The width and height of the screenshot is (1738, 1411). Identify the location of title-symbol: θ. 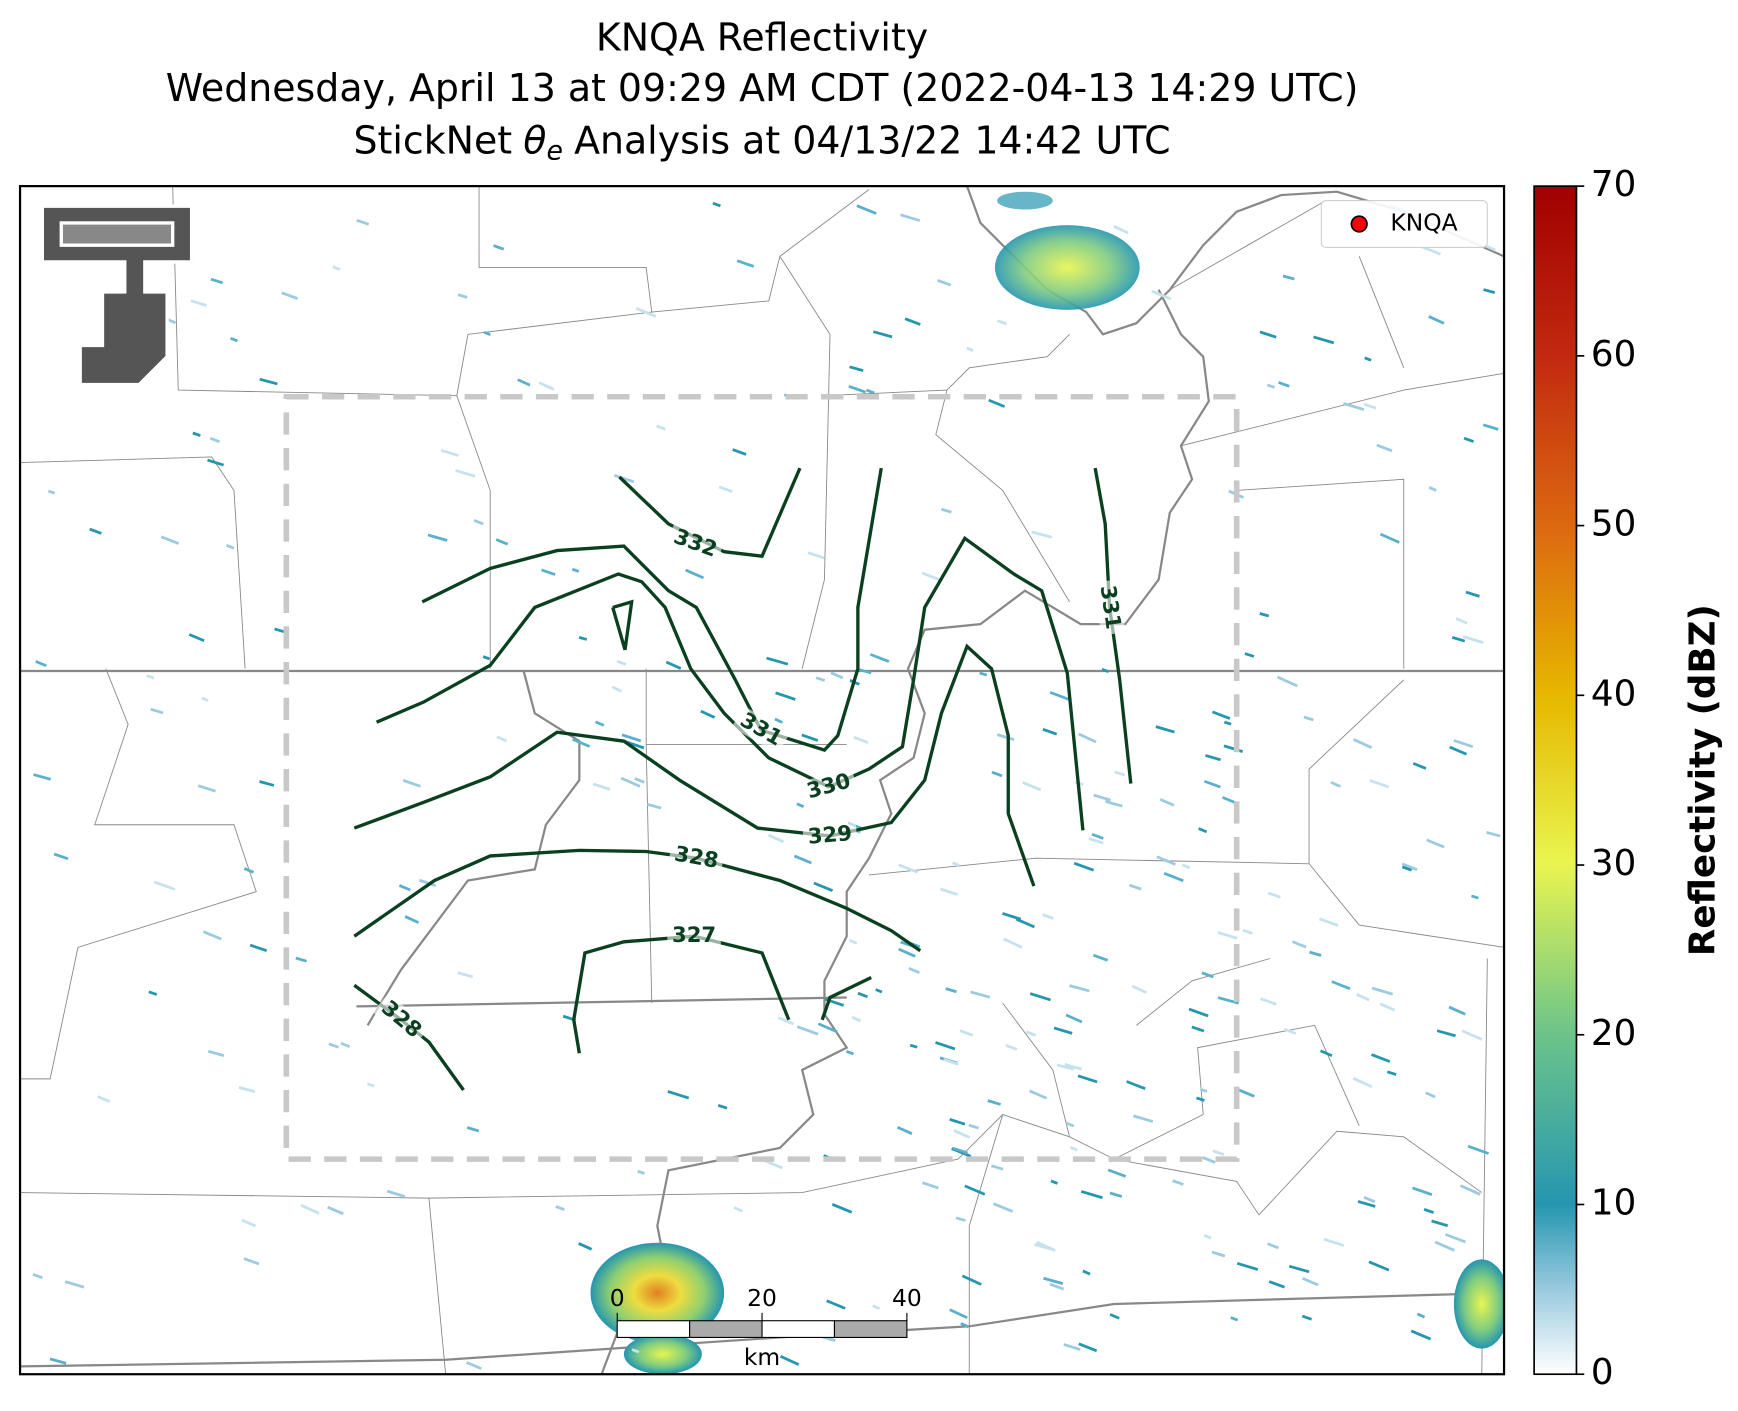
(534, 140).